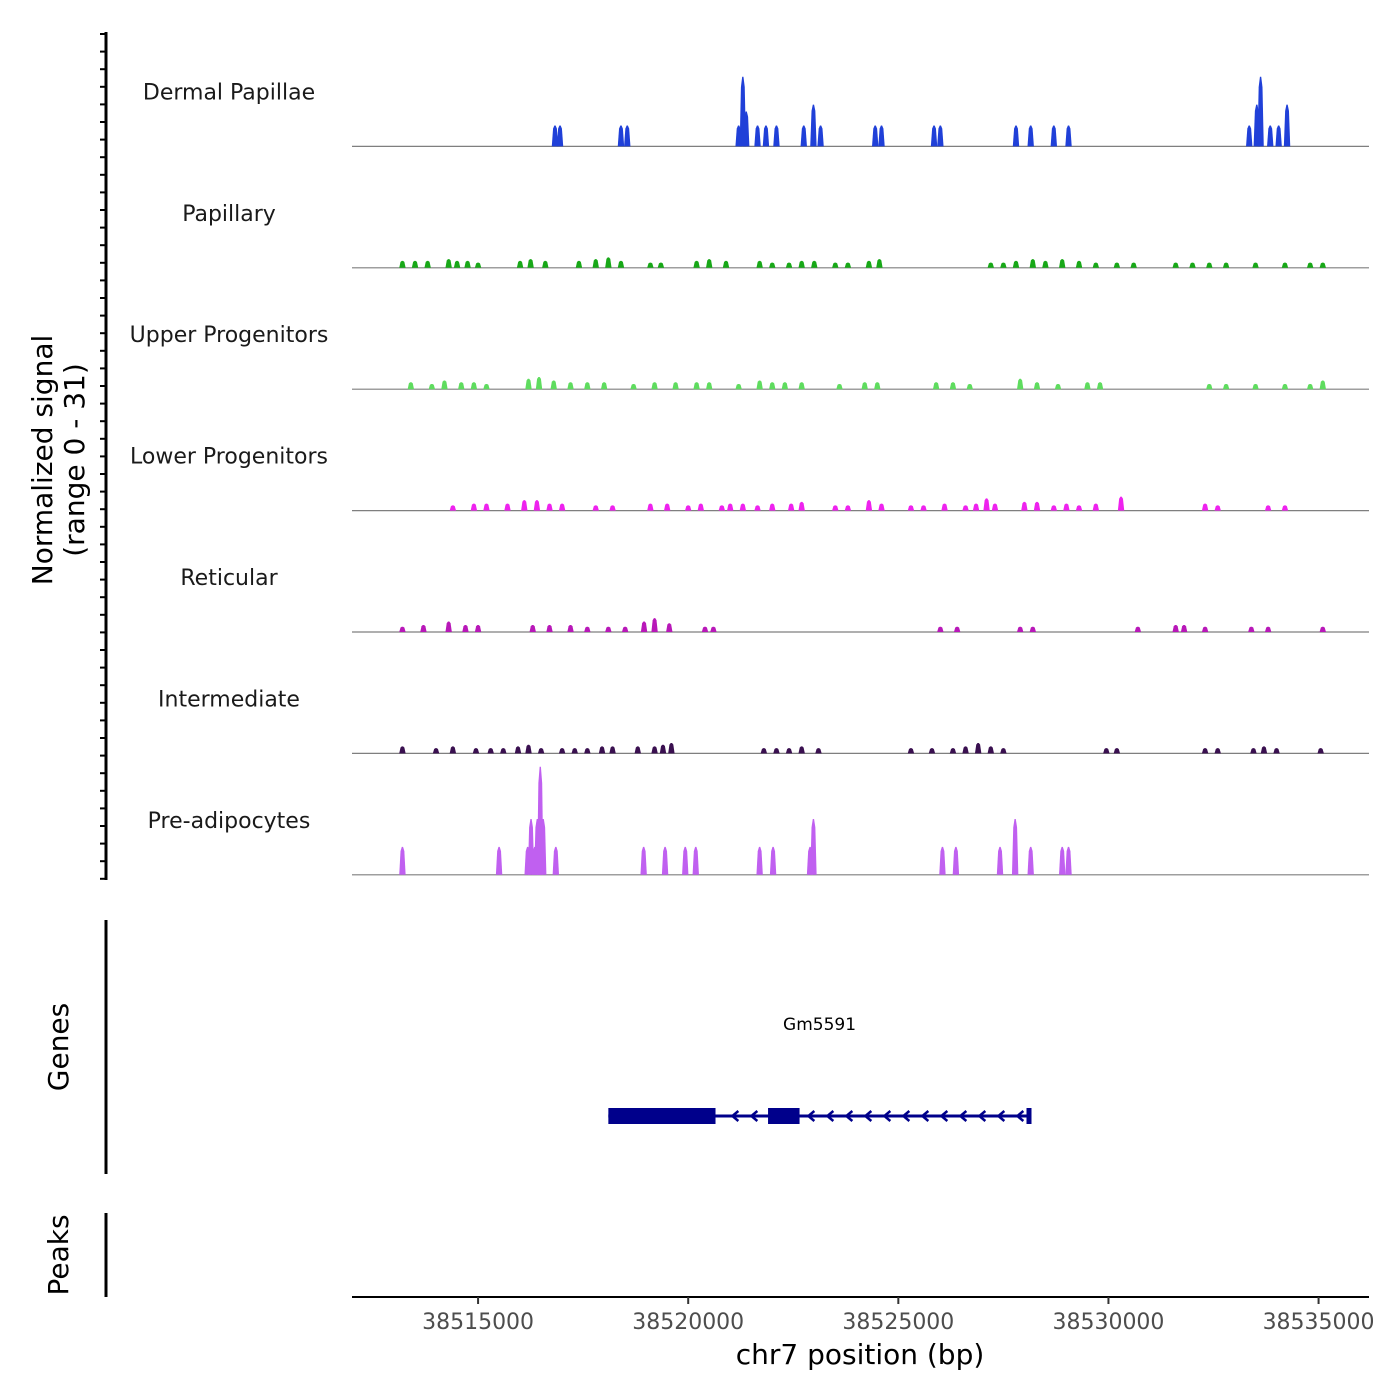  Describe the element at coordinates (819, 1025) in the screenshot. I see `gene-name-label: Gm5591` at that location.